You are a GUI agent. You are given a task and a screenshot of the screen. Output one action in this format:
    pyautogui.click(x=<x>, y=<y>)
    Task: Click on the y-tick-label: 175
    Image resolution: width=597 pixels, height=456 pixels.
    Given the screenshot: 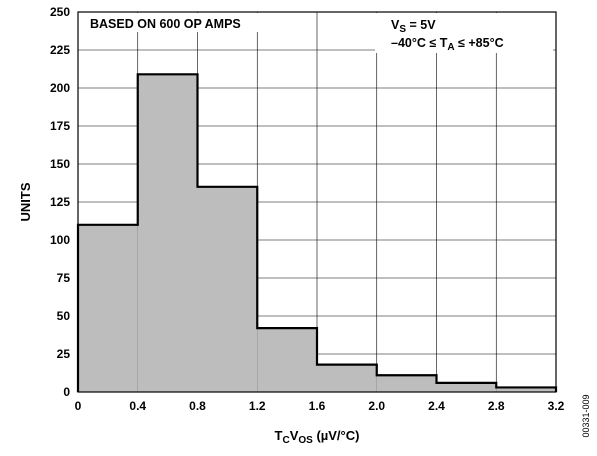 What is the action you would take?
    pyautogui.click(x=60, y=126)
    